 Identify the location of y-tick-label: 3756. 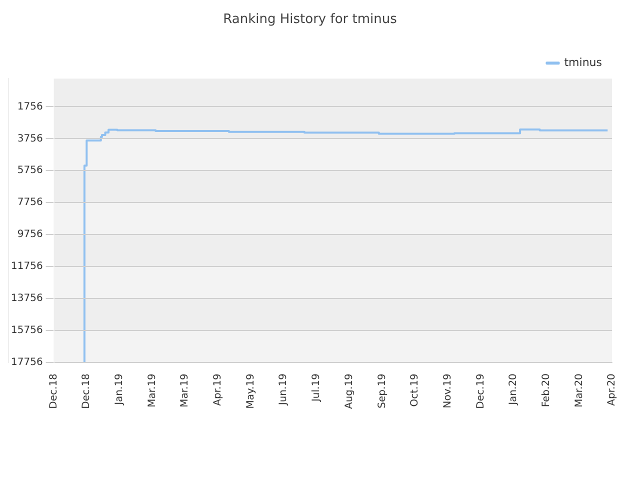
(30, 138).